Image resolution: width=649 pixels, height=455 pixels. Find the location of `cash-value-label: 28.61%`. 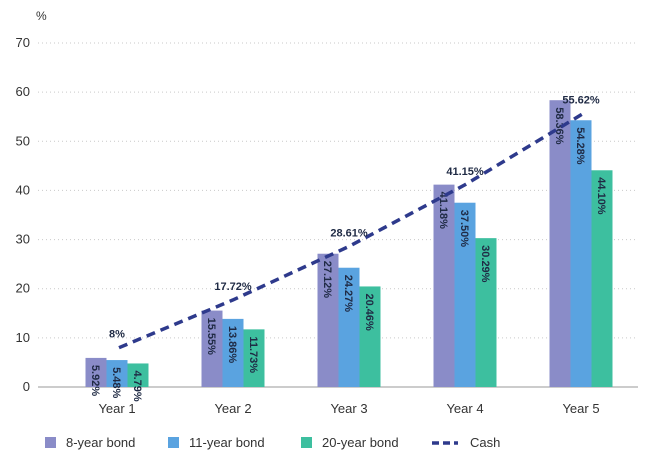

cash-value-label: 28.61% is located at coordinates (349, 233).